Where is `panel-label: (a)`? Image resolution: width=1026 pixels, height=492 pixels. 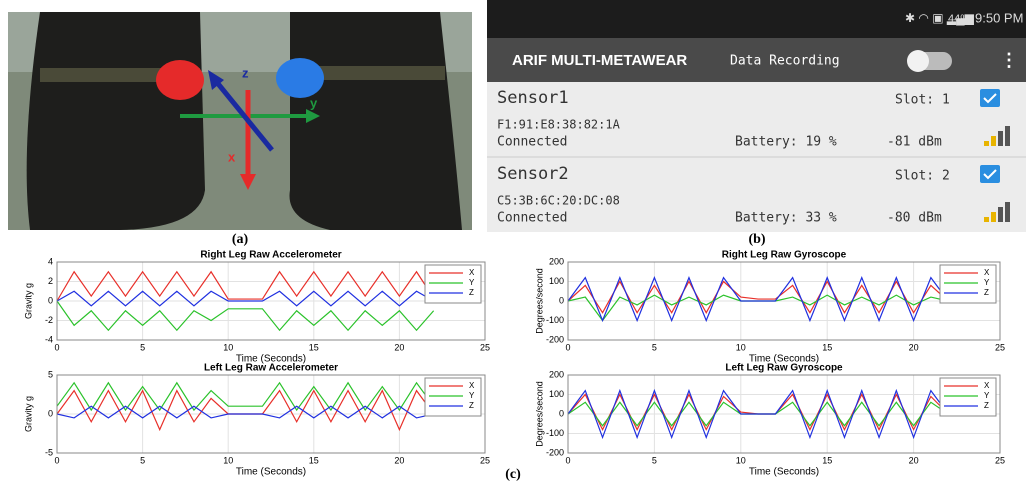 panel-label: (a) is located at coordinates (240, 239).